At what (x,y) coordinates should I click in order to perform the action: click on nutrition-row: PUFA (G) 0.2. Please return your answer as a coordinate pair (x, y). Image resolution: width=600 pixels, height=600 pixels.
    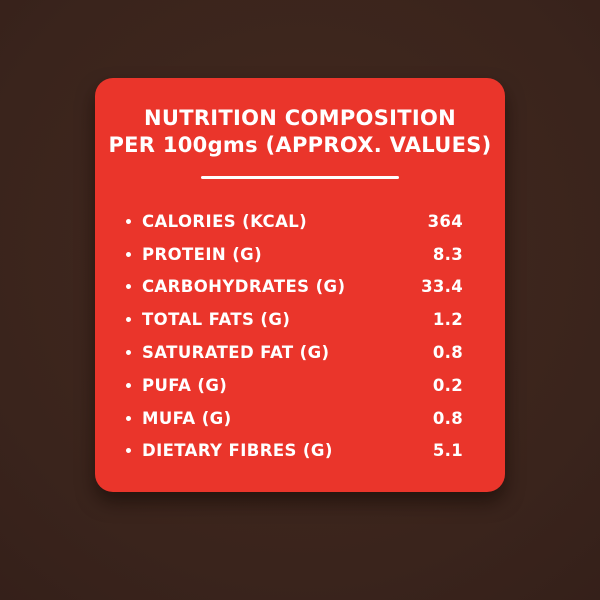
    Looking at the image, I should click on (294, 385).